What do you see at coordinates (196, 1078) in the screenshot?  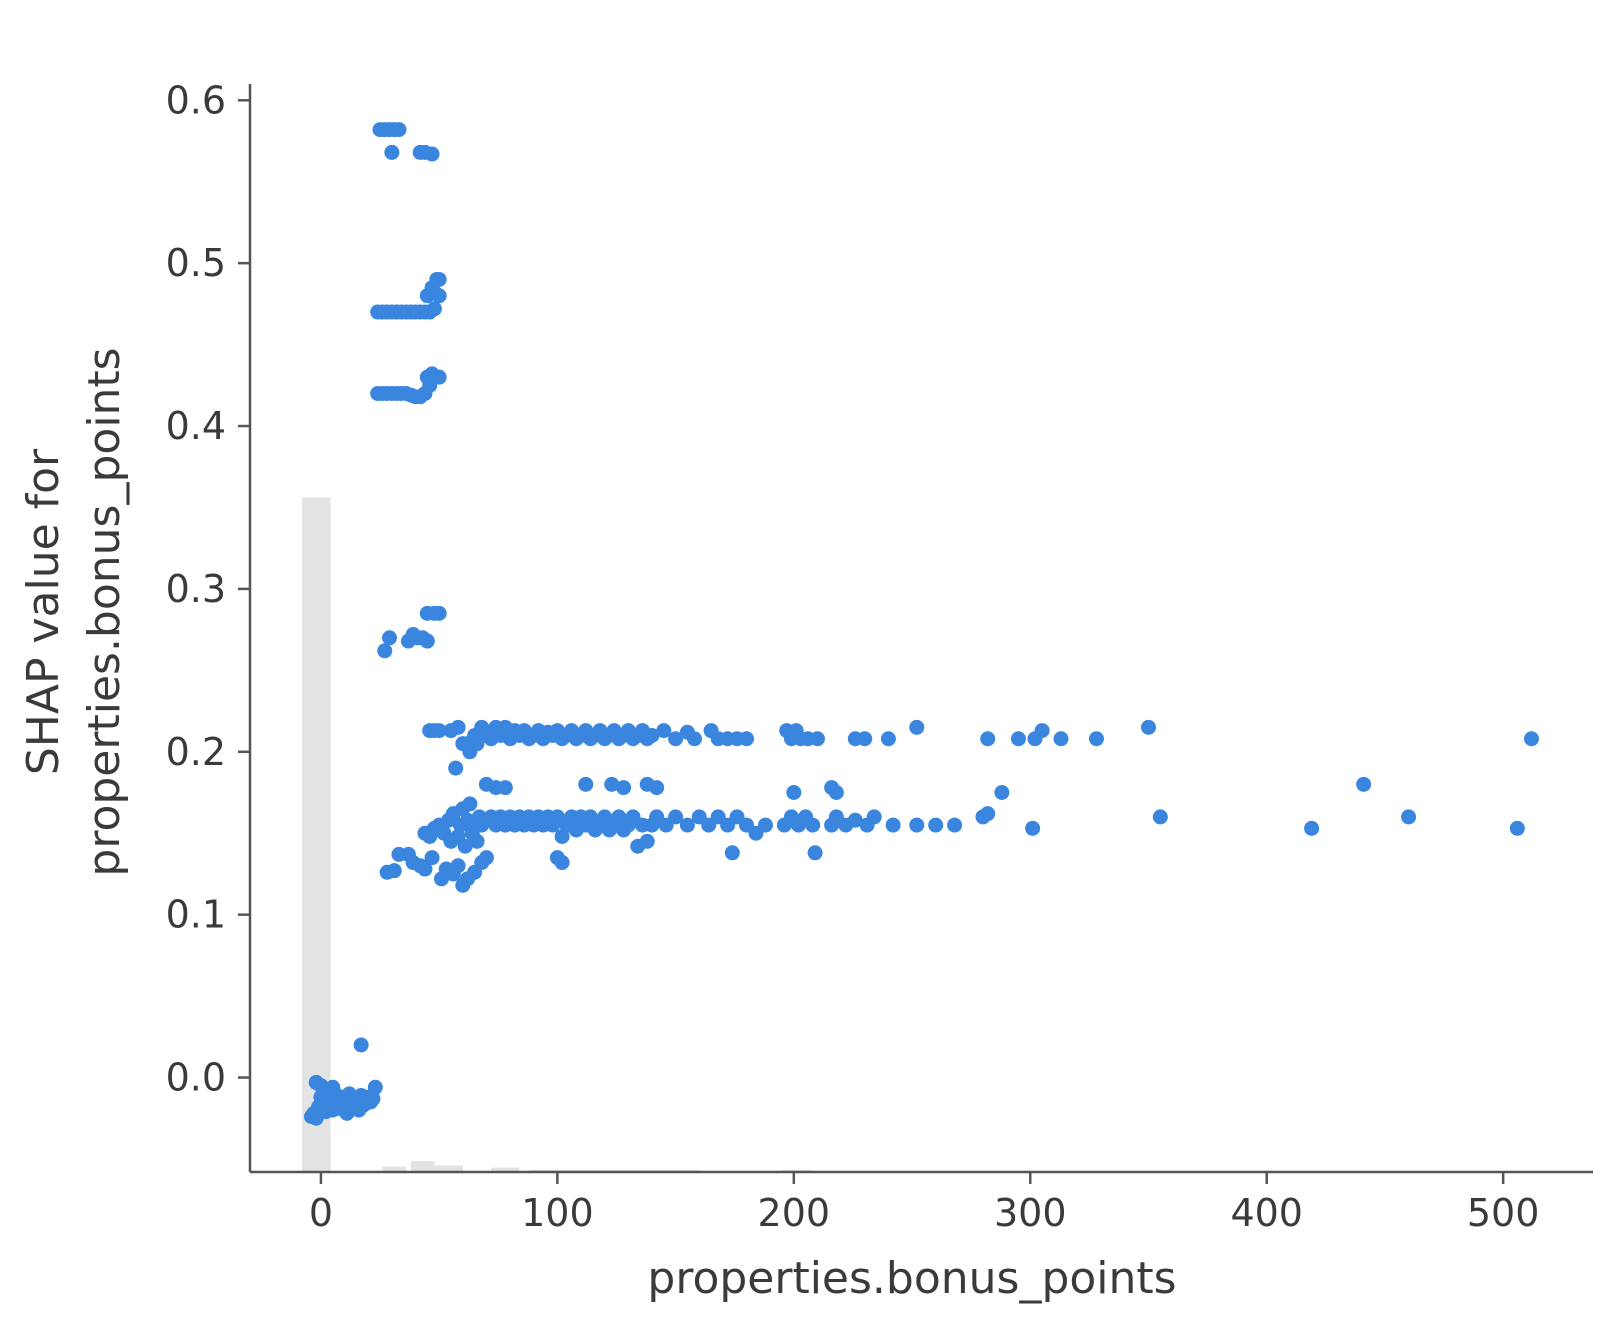 I see `y-tick-label: 0.0` at bounding box center [196, 1078].